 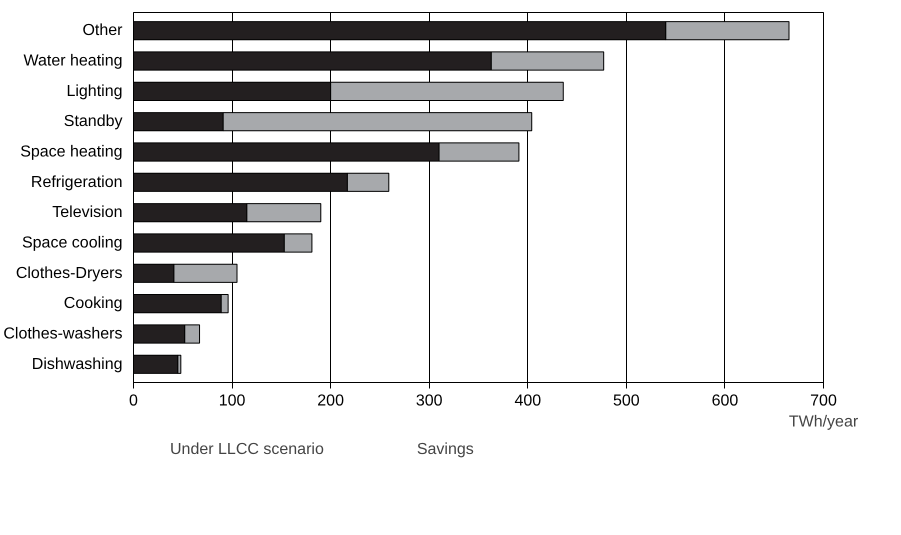 What do you see at coordinates (156, 364) in the screenshot?
I see `bar` at bounding box center [156, 364].